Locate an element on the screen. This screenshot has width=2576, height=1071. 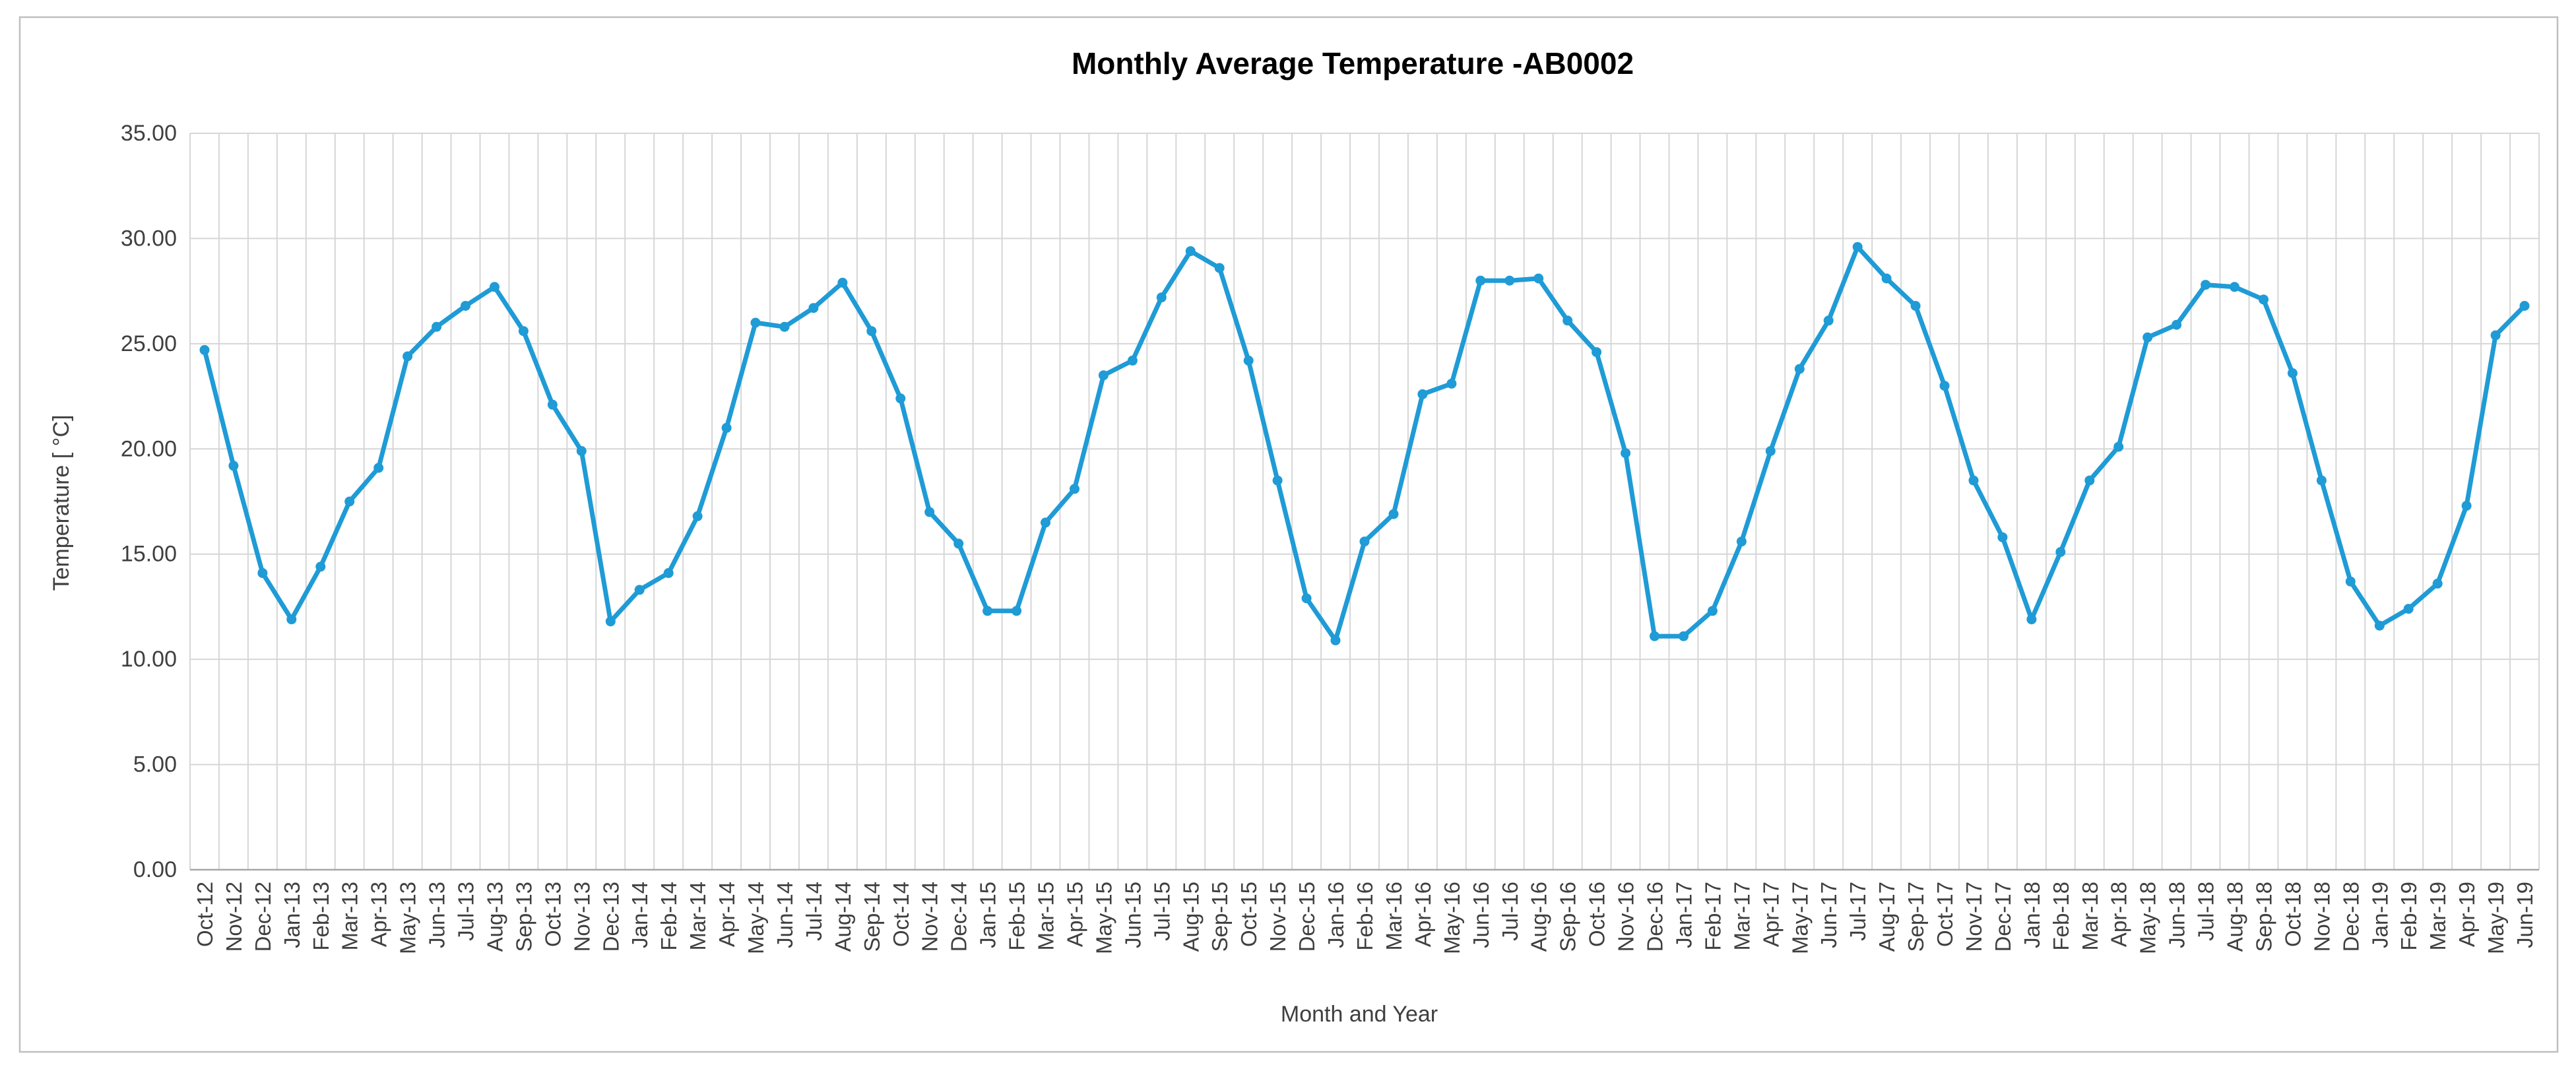
x-tick-label: Jan-14 is located at coordinates (640, 915).